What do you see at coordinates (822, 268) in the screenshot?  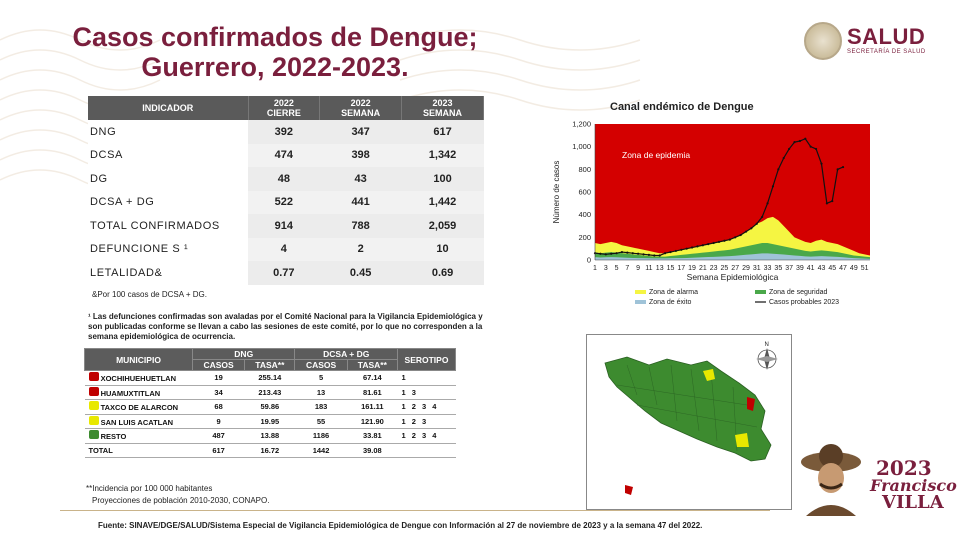 I see `x-tick-label: 43` at bounding box center [822, 268].